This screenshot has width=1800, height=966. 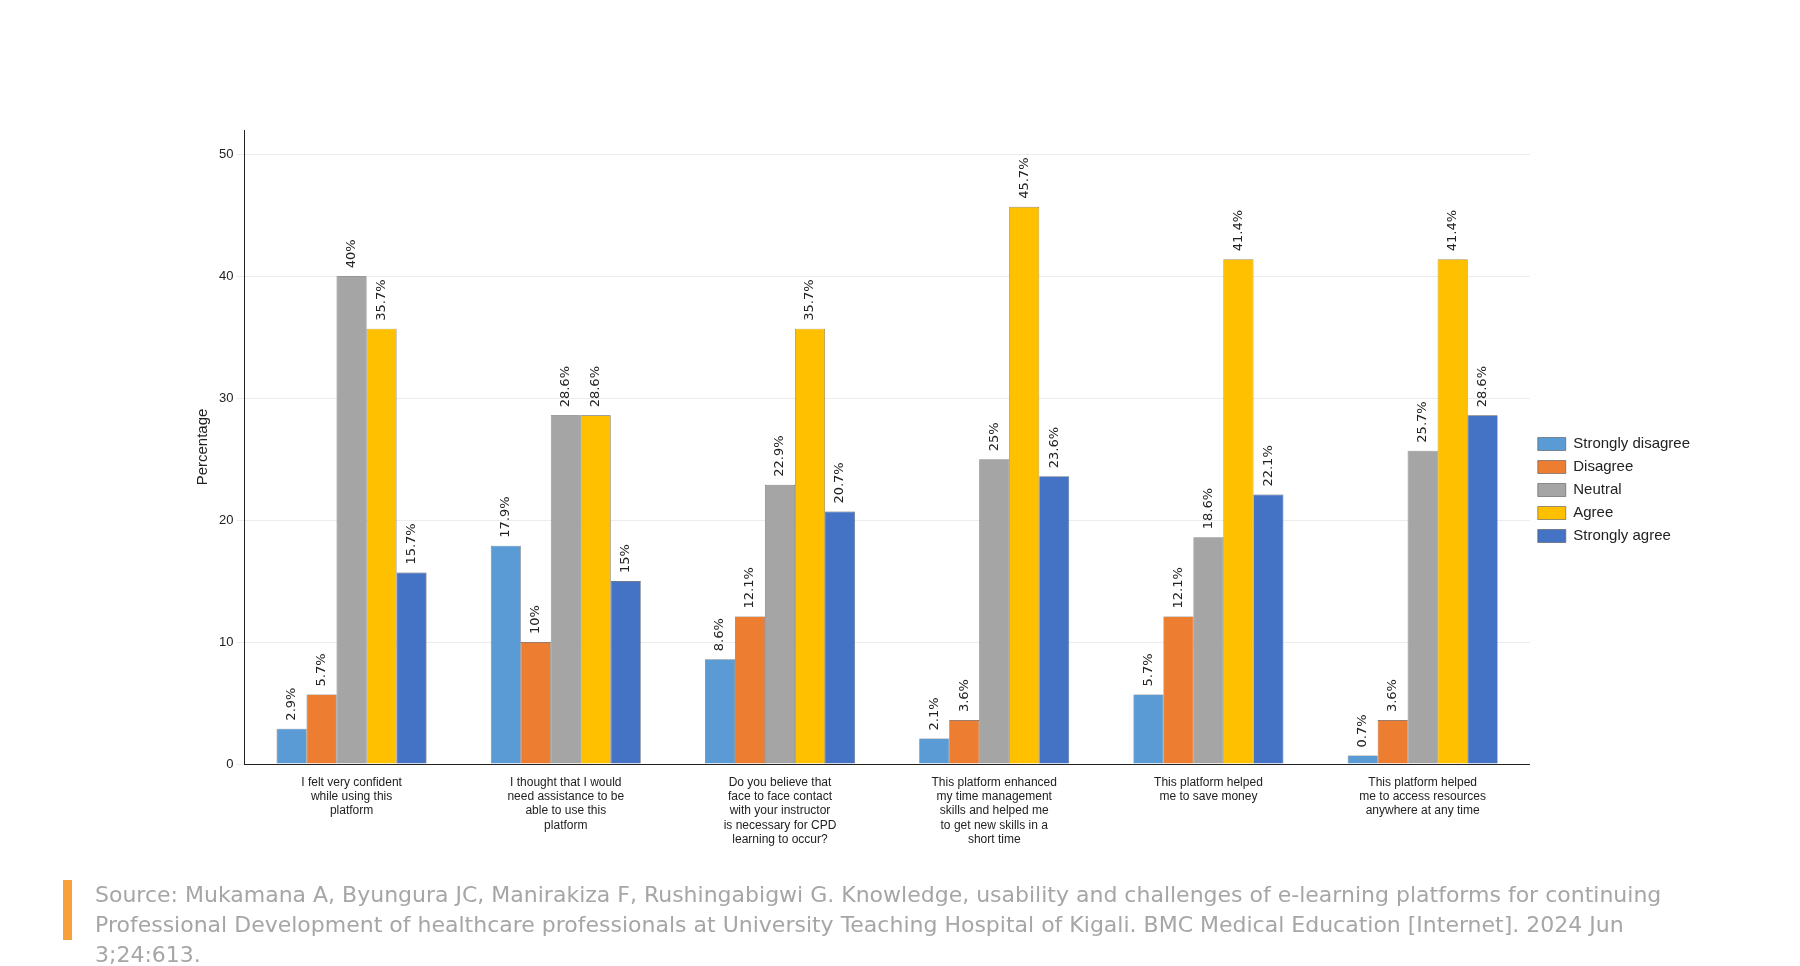 I want to click on x-tick-label: I thought that I would need assistance to be able to use this platform, so click(x=566, y=803).